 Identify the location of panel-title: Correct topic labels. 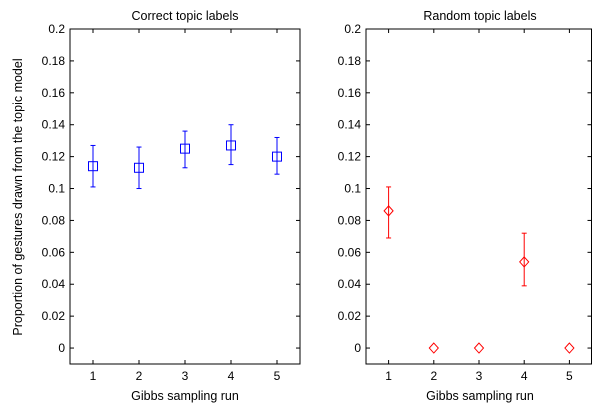
(185, 16).